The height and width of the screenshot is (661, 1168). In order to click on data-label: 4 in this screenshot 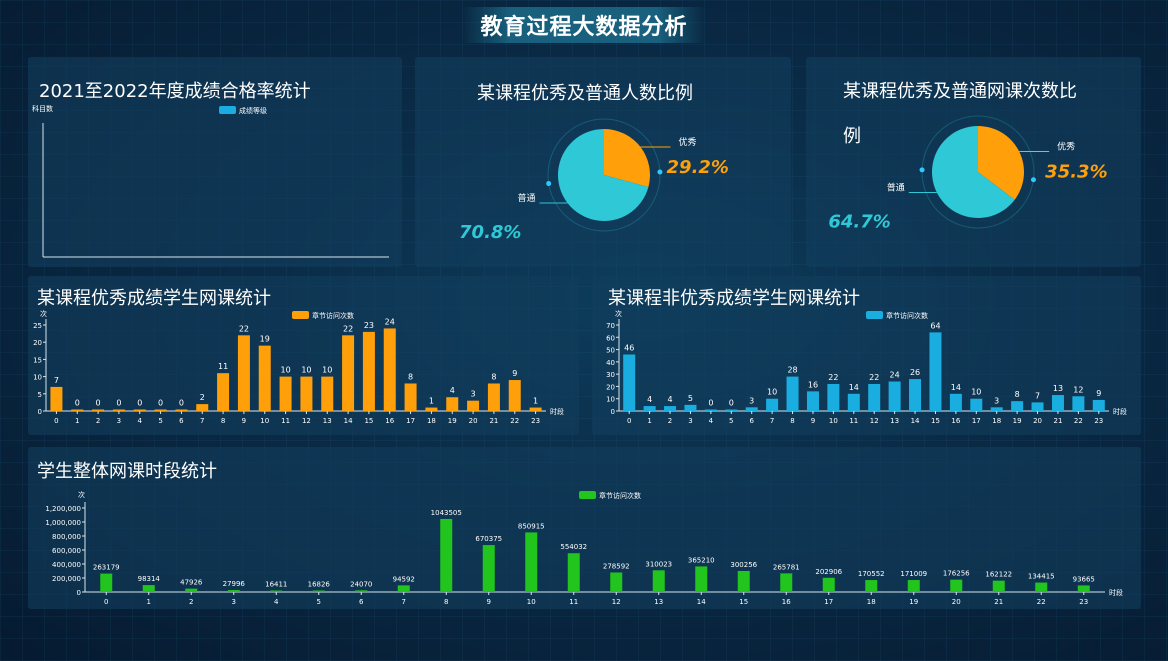, I will do `click(649, 399)`.